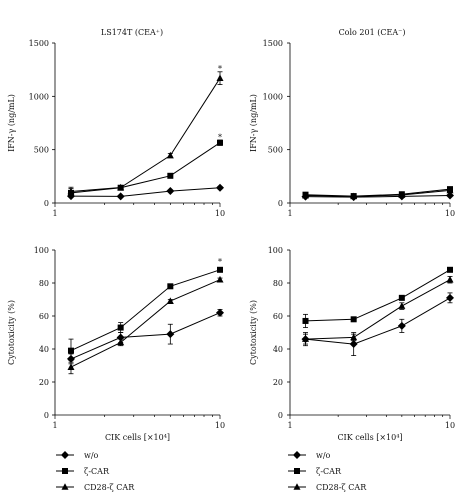 The height and width of the screenshot is (500, 472). Describe the element at coordinates (372, 32) in the screenshot. I see `panel-title: Colo 201 (CEA⁻)` at that location.